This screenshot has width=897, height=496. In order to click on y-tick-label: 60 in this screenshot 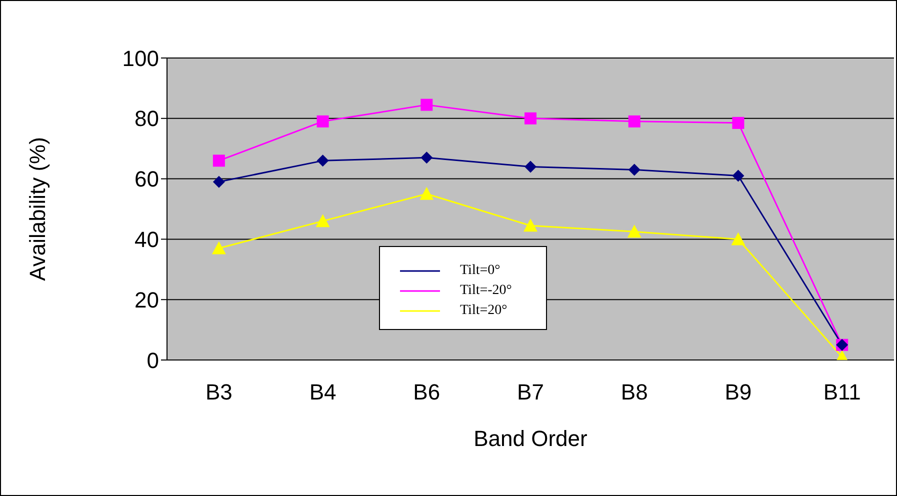, I will do `click(146, 179)`.